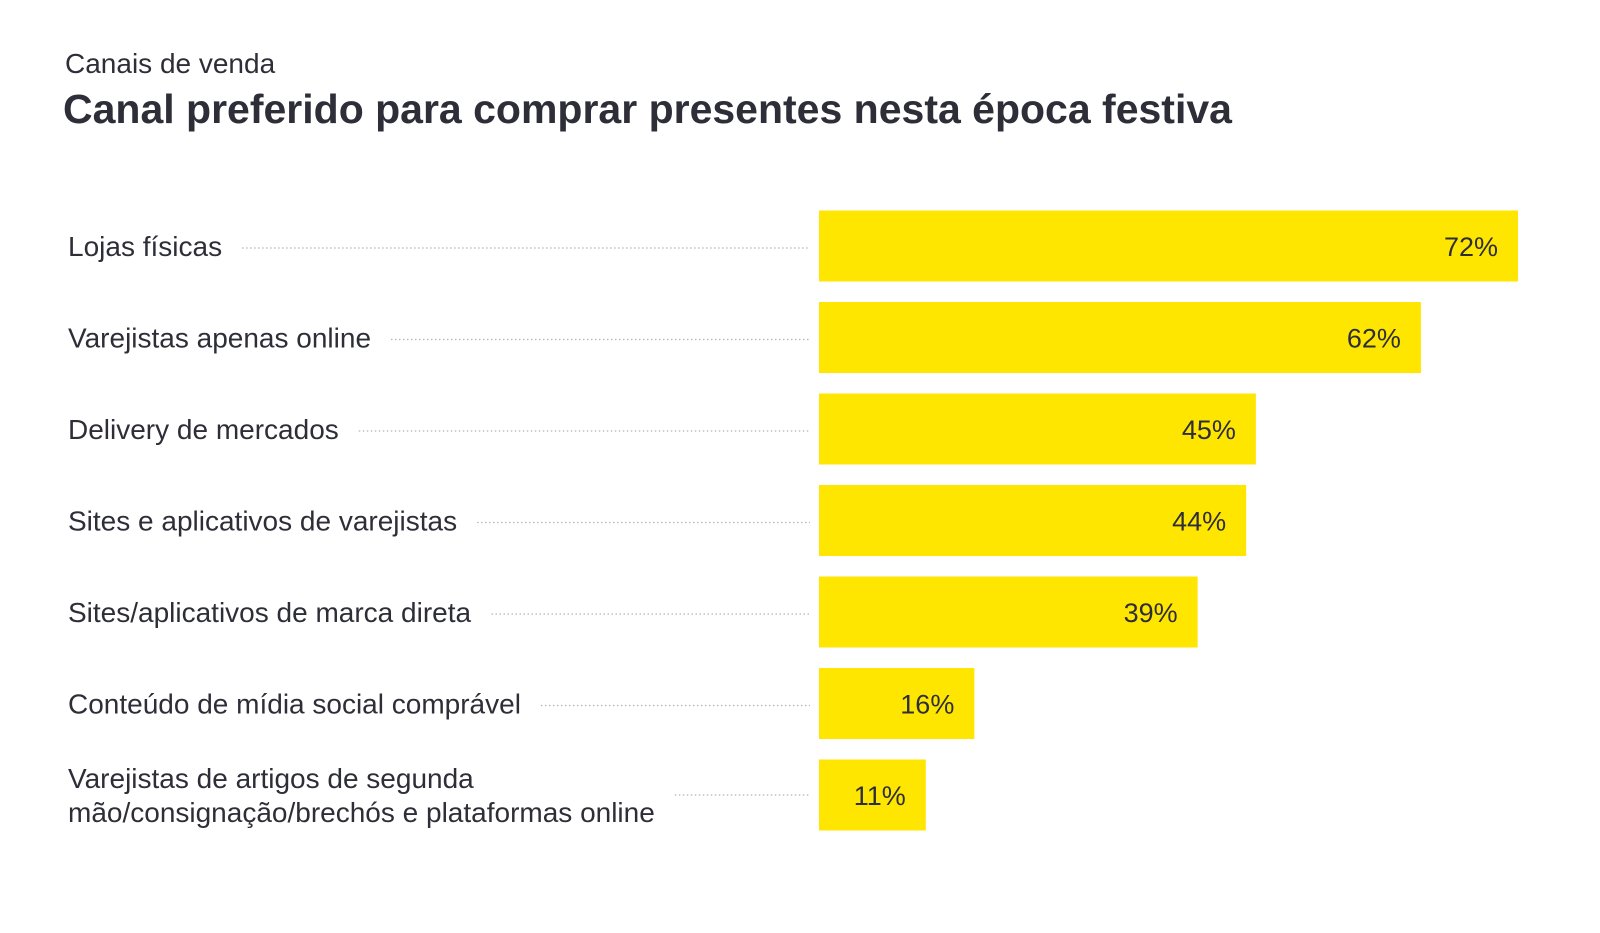 Image resolution: width=1600 pixels, height=933 pixels. I want to click on bar-row: Sites e aplicativos de varejistas 44%, so click(657, 520).